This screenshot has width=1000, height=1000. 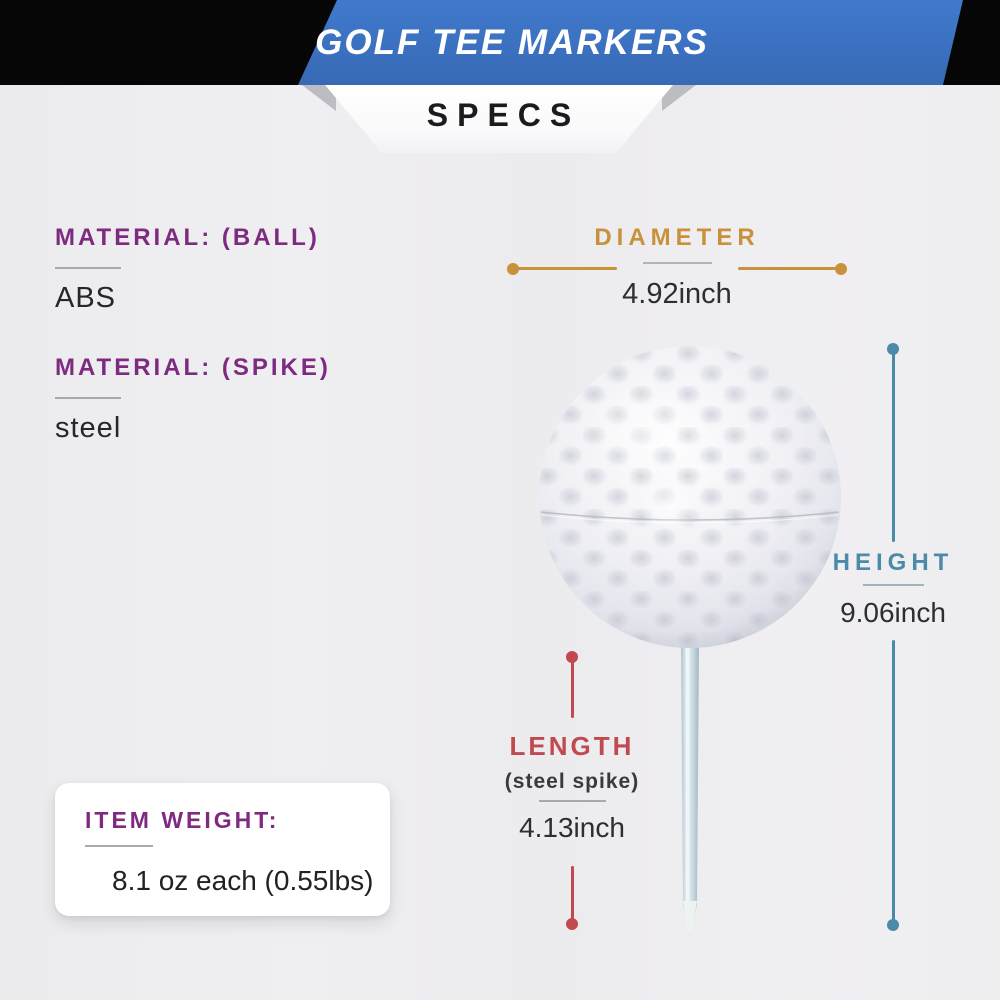 I want to click on material-ball-label: MATERIAL: (BALL), so click(x=187, y=237).